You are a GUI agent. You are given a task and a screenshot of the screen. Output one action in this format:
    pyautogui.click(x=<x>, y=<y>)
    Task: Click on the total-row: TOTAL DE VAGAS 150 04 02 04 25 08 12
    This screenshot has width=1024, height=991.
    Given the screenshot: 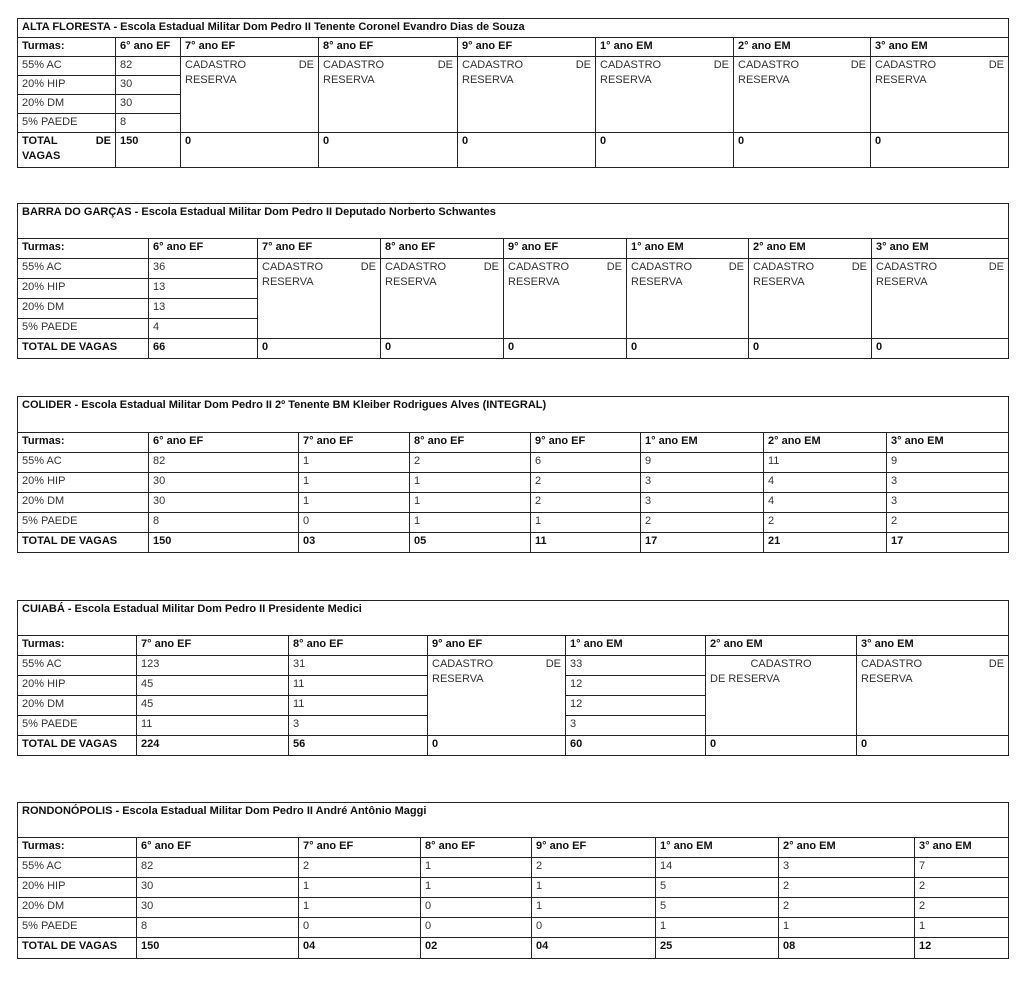 What is the action you would take?
    pyautogui.click(x=513, y=948)
    